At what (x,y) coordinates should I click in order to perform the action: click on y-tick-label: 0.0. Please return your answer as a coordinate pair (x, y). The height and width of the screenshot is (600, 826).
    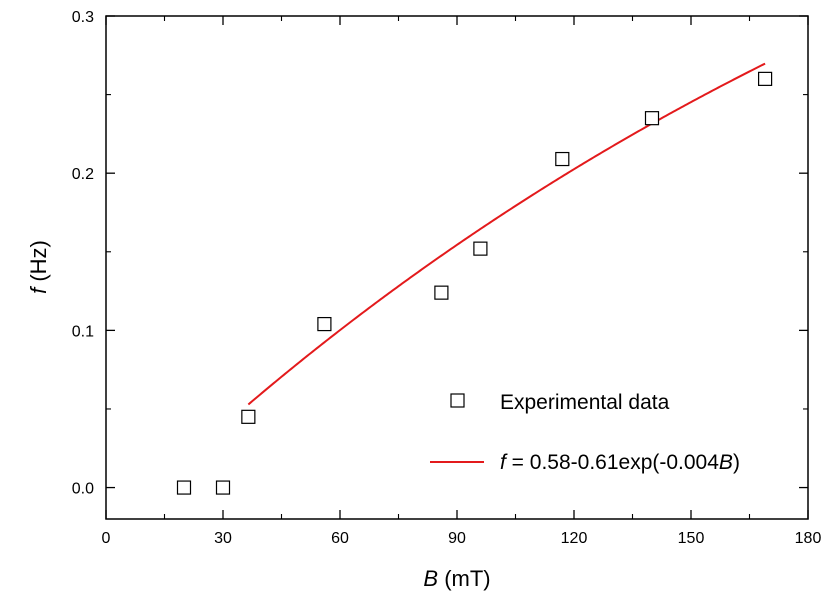
    Looking at the image, I should click on (83, 489).